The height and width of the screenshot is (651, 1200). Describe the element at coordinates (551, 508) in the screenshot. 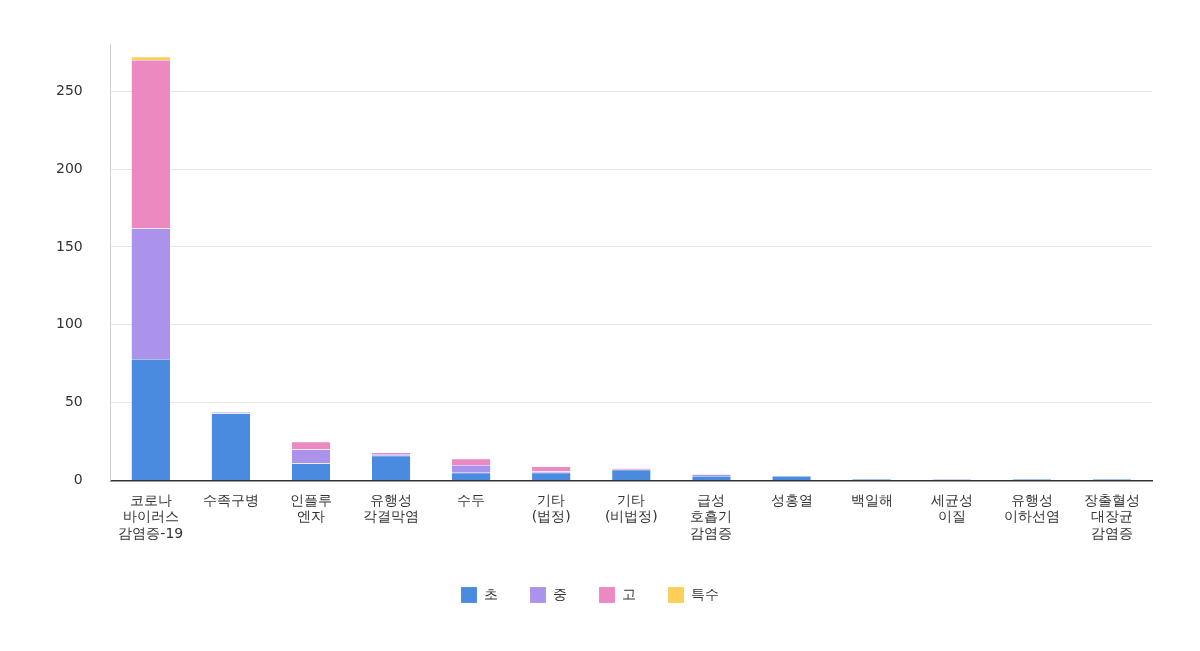

I see `x-tick-label: 기타 (법정)` at that location.